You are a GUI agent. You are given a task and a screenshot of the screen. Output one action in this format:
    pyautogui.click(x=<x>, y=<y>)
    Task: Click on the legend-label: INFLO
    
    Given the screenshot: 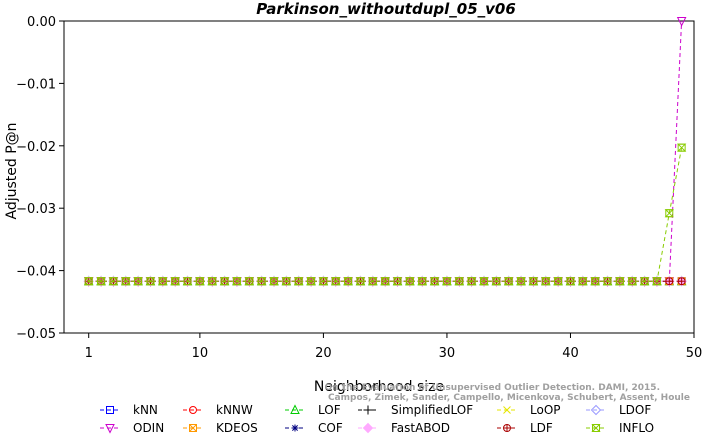 What is the action you would take?
    pyautogui.click(x=636, y=427)
    